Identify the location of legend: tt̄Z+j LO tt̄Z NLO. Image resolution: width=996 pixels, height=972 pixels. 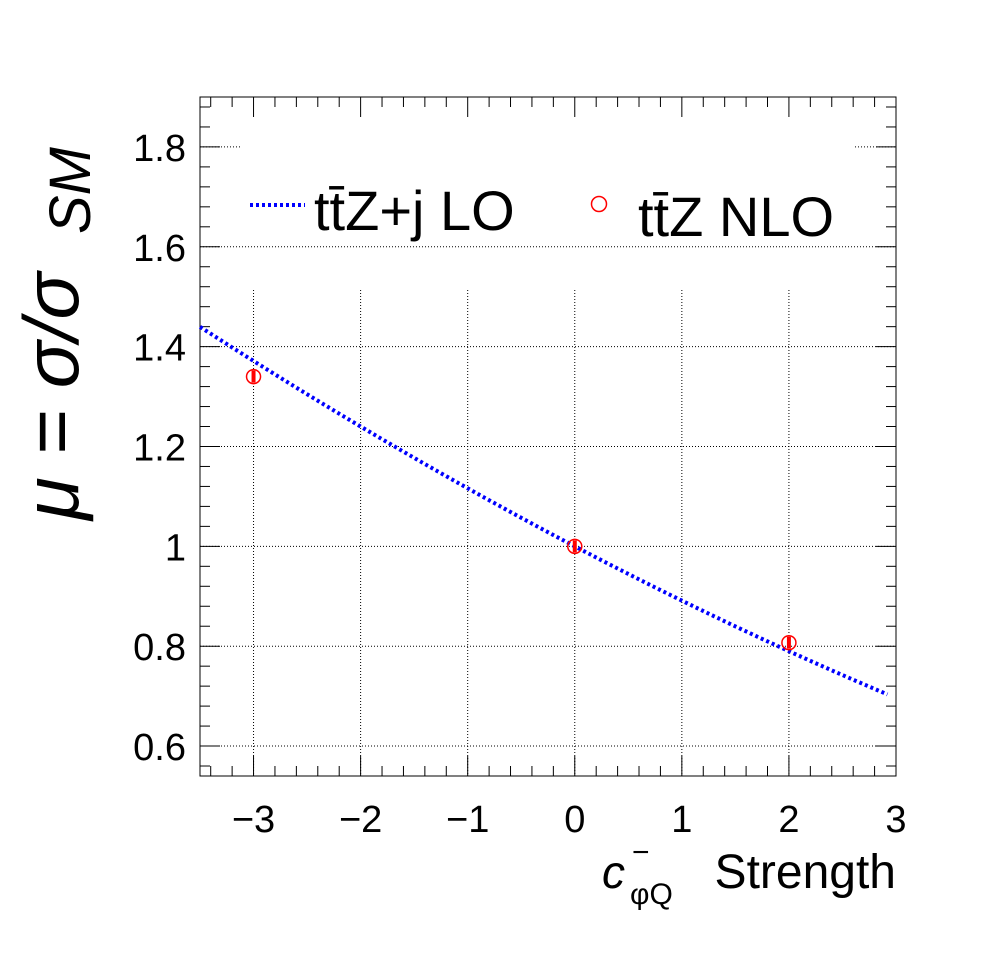
(542, 213).